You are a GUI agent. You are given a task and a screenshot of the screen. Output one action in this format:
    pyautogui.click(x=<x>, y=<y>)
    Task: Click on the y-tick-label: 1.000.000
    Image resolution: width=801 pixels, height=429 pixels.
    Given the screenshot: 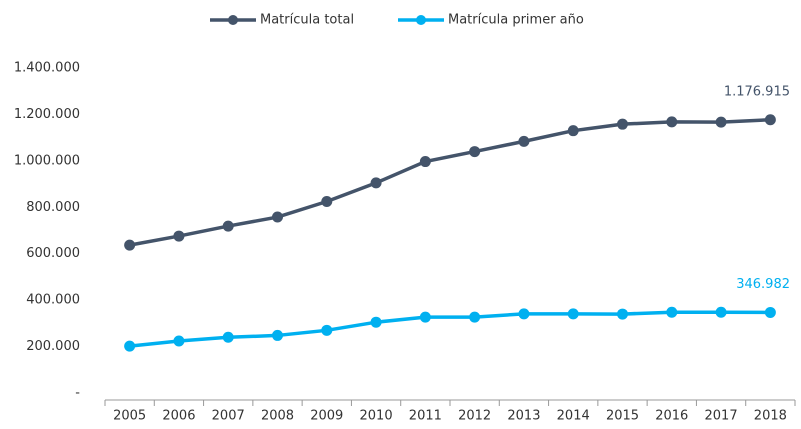 What is the action you would take?
    pyautogui.click(x=47, y=160)
    